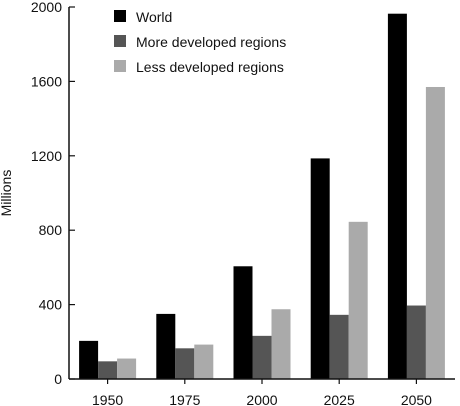  I want to click on y-tick-label: 1600, so click(46, 81).